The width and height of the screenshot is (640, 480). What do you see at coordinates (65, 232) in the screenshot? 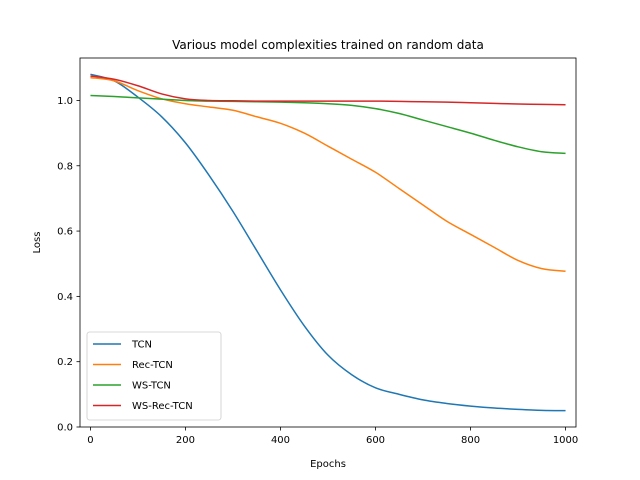
I see `y-tick-label: 0.6` at bounding box center [65, 232].